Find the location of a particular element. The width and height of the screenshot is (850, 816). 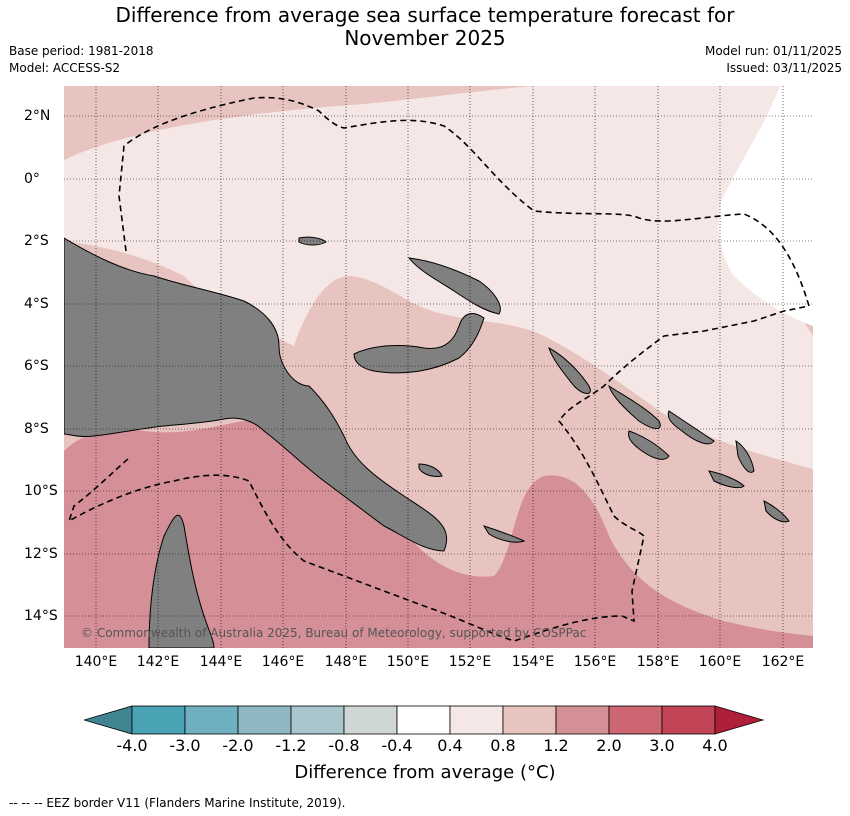

lat-label-10s: 10°S is located at coordinates (41, 491).